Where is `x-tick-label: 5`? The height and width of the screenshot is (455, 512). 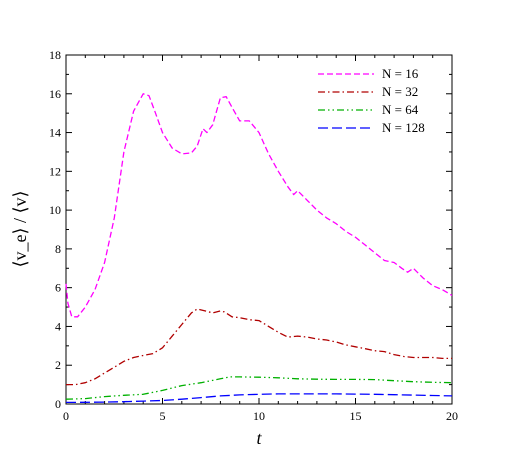 x-tick-label: 5 is located at coordinates (163, 416).